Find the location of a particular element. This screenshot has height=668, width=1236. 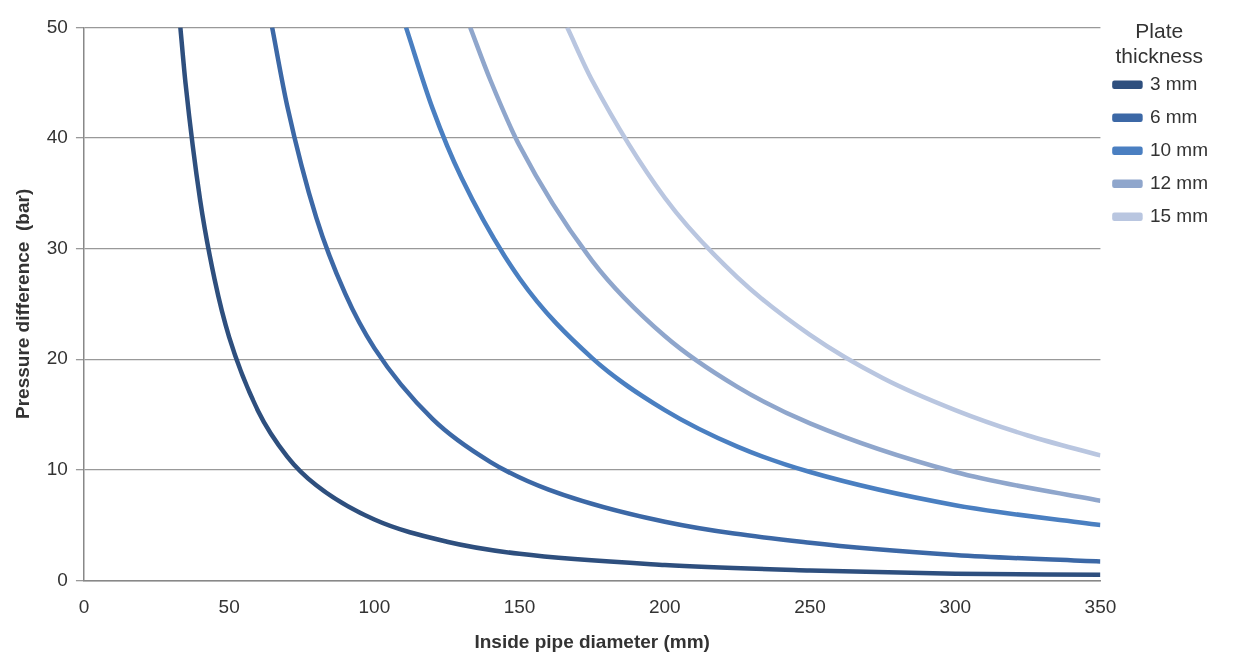

x-axis-title: Inside pipe diameter (mm) is located at coordinates (592, 641).